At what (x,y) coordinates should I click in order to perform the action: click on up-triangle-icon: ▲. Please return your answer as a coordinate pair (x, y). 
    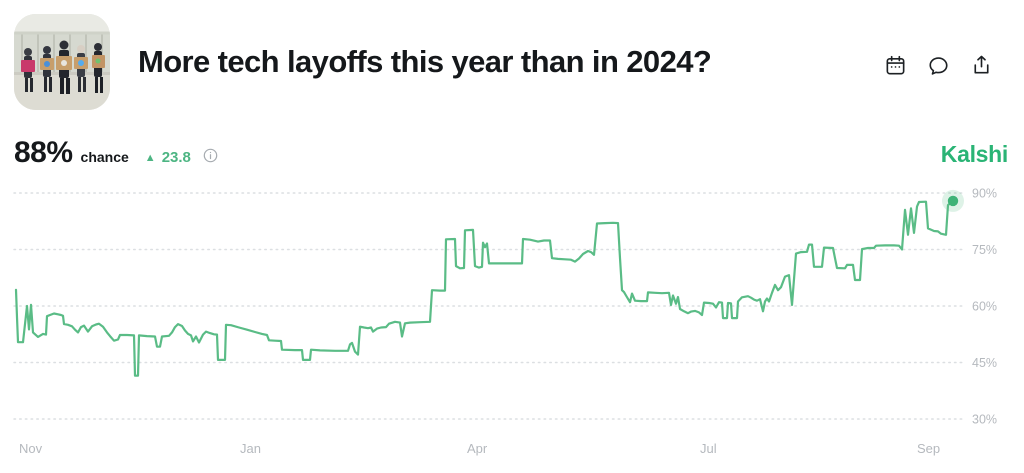
    Looking at the image, I should click on (150, 158).